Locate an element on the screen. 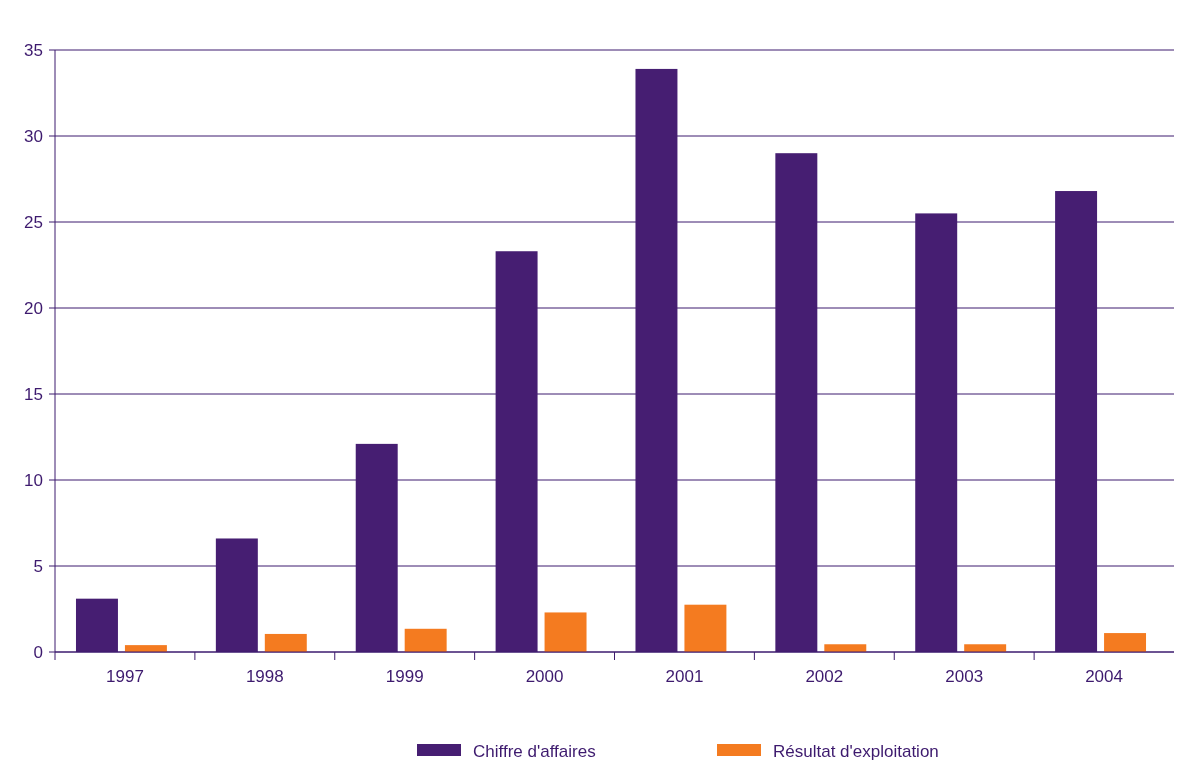  y-tick-label: 25 is located at coordinates (33, 222).